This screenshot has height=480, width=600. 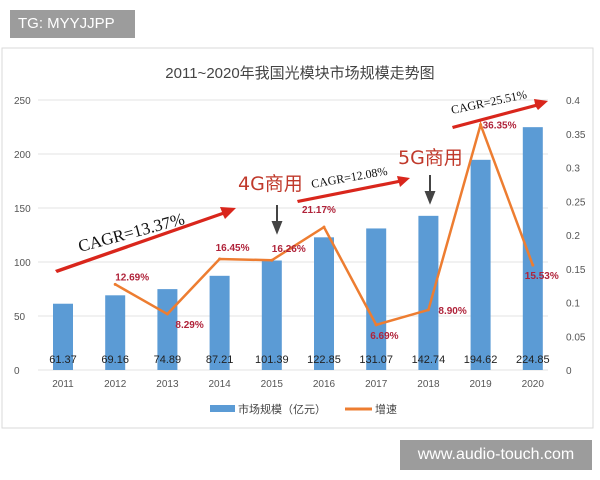 What do you see at coordinates (72, 24) in the screenshot?
I see `watermark-top: TG: MYYJJPP` at bounding box center [72, 24].